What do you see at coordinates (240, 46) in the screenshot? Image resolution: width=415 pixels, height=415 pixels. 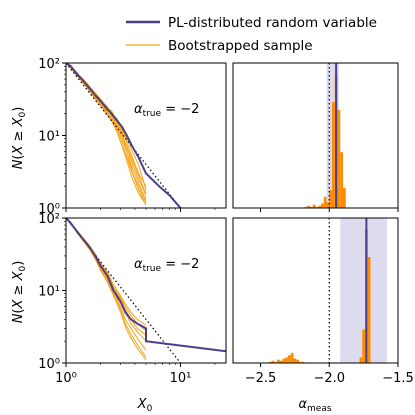 I see `legend-label-bootstrap: Bootstrapped sample` at bounding box center [240, 46].